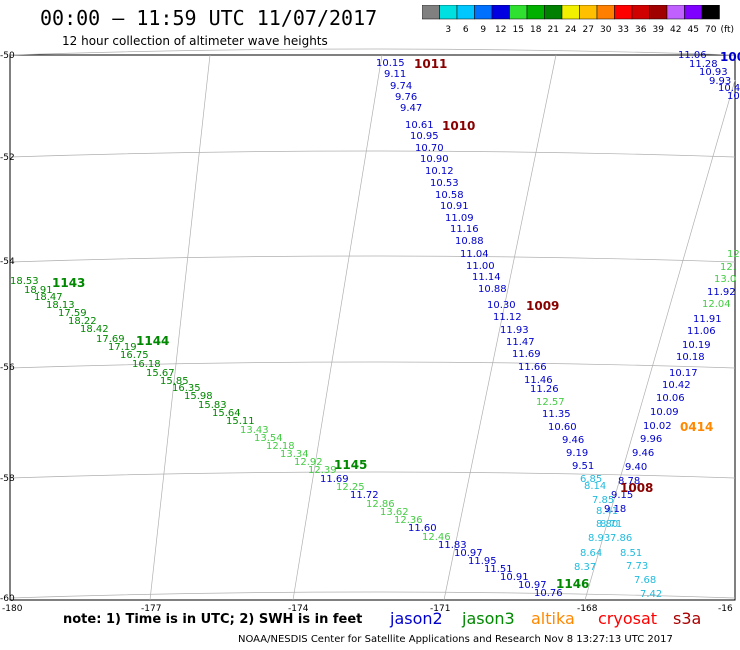  Describe the element at coordinates (209, 18) in the screenshot. I see `page-title: 00:00 – 11:59 UTC 11/07/2017` at that location.